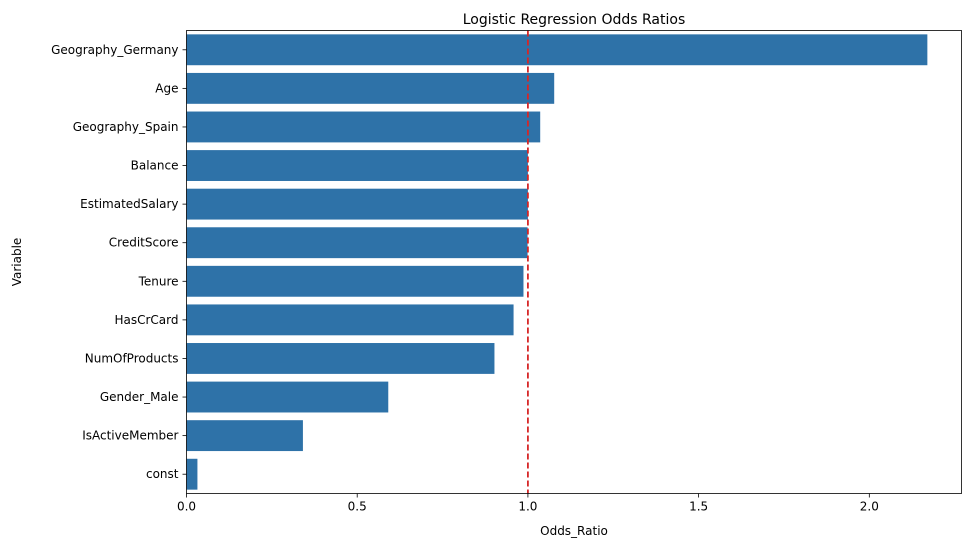 The height and width of the screenshot is (547, 972). What do you see at coordinates (340, 358) in the screenshot?
I see `bar-numofproducts` at bounding box center [340, 358].